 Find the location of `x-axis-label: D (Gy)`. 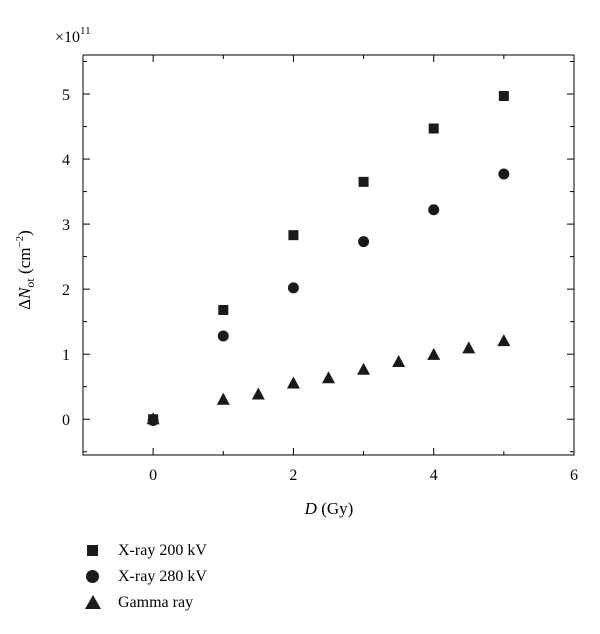

x-axis-label: D (Gy) is located at coordinates (329, 508).